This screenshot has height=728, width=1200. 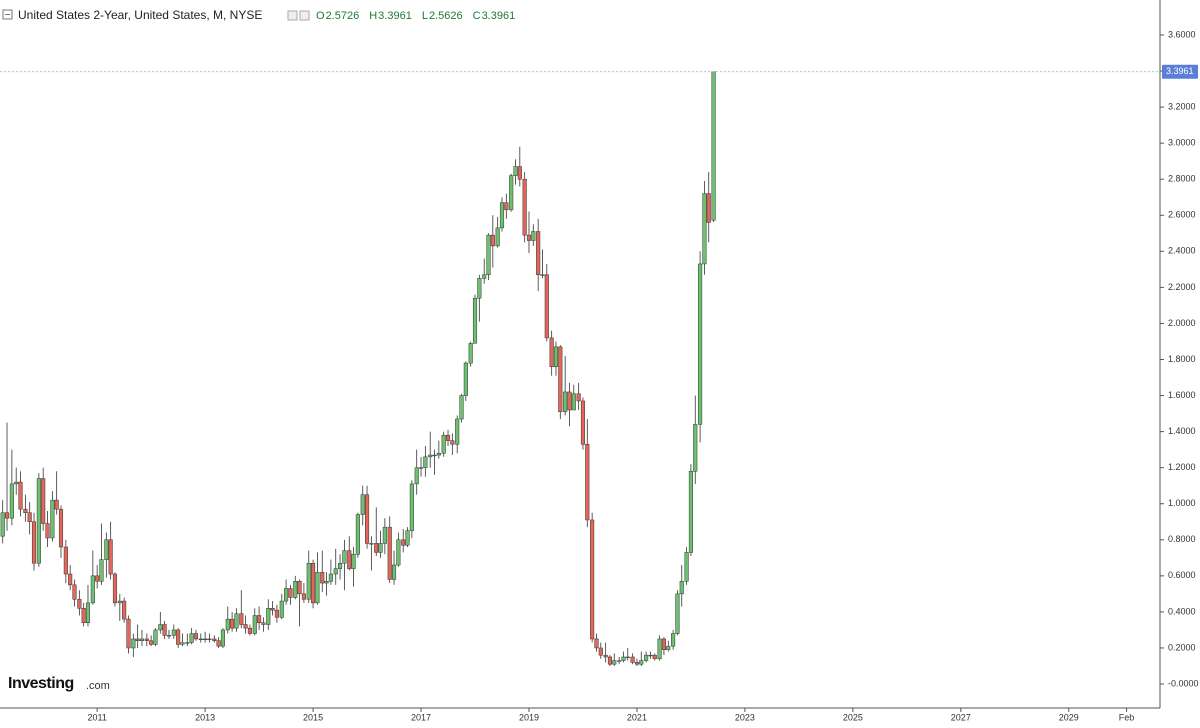 I want to click on y-tick-label: 0.4000, so click(x=1182, y=611).